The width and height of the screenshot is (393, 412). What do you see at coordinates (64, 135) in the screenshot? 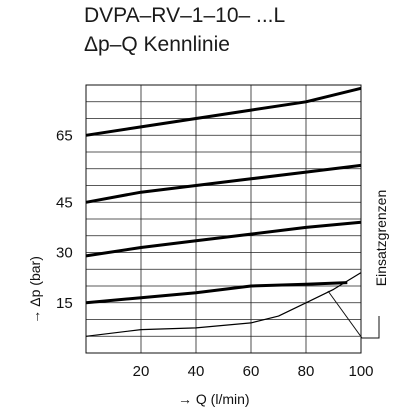
I see `y-tick-label: 65` at bounding box center [64, 135].